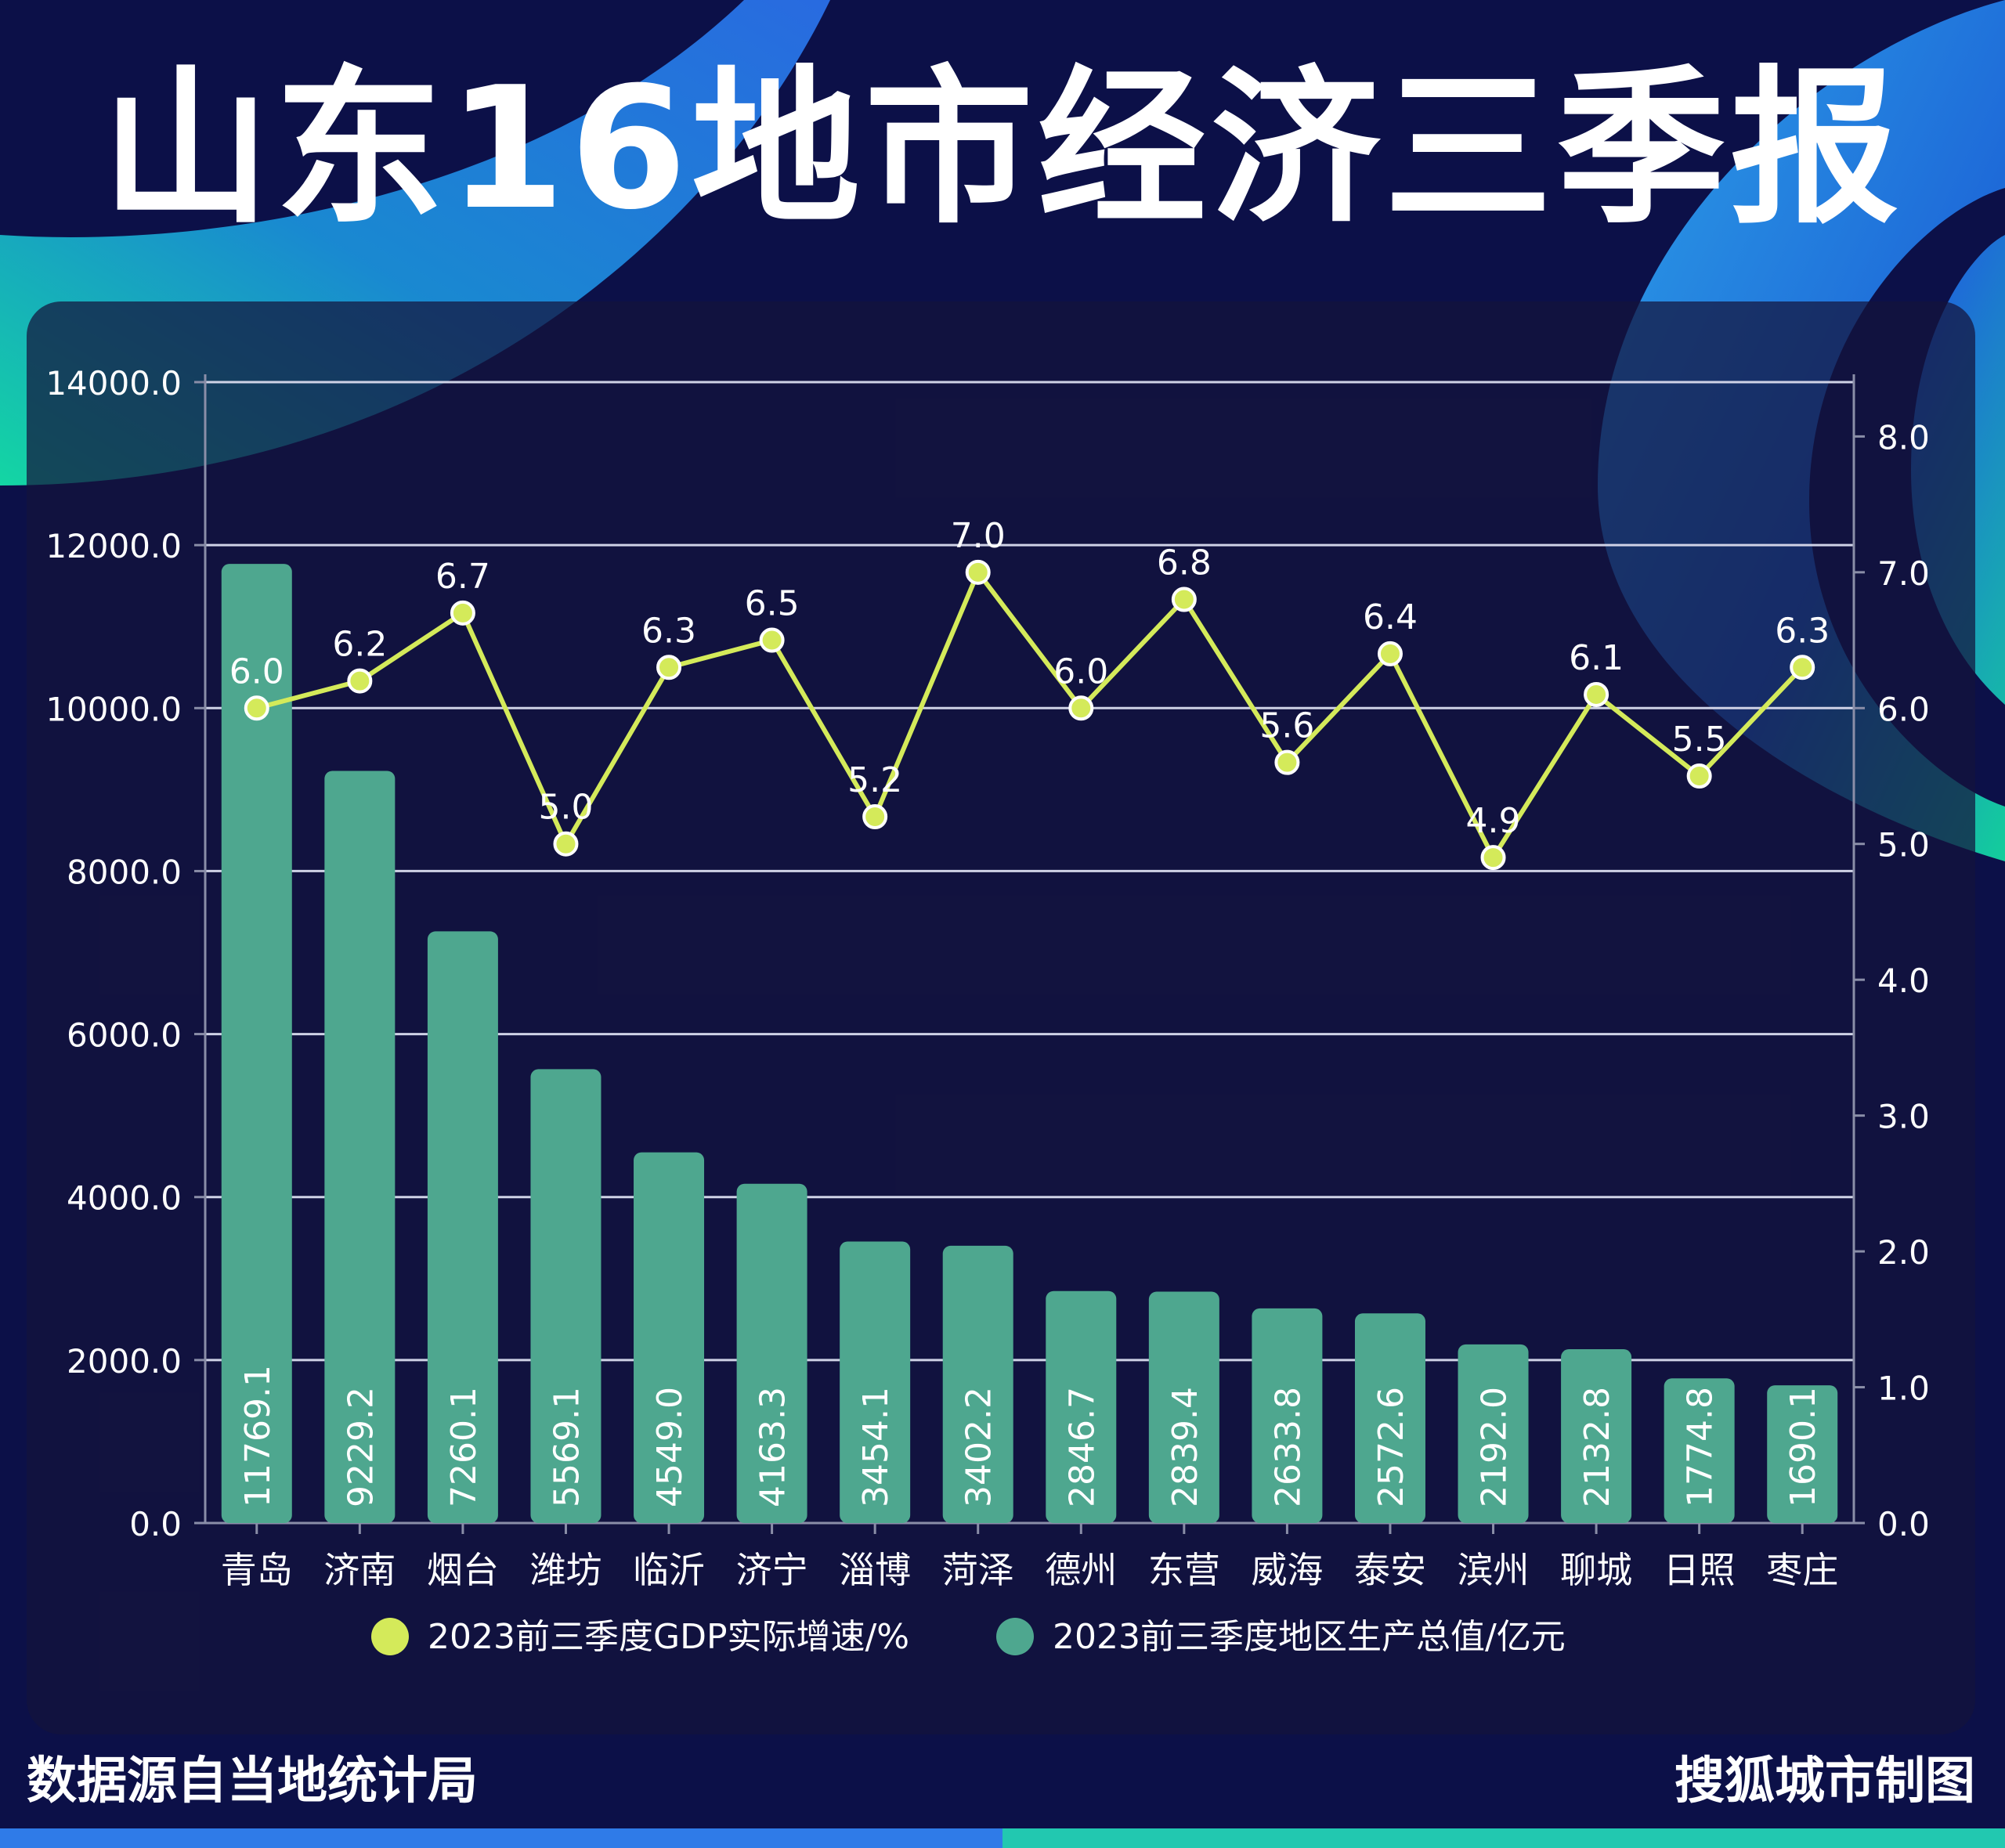 The width and height of the screenshot is (2005, 1848). I want to click on left-tick-label: 12000.0, so click(113, 546).